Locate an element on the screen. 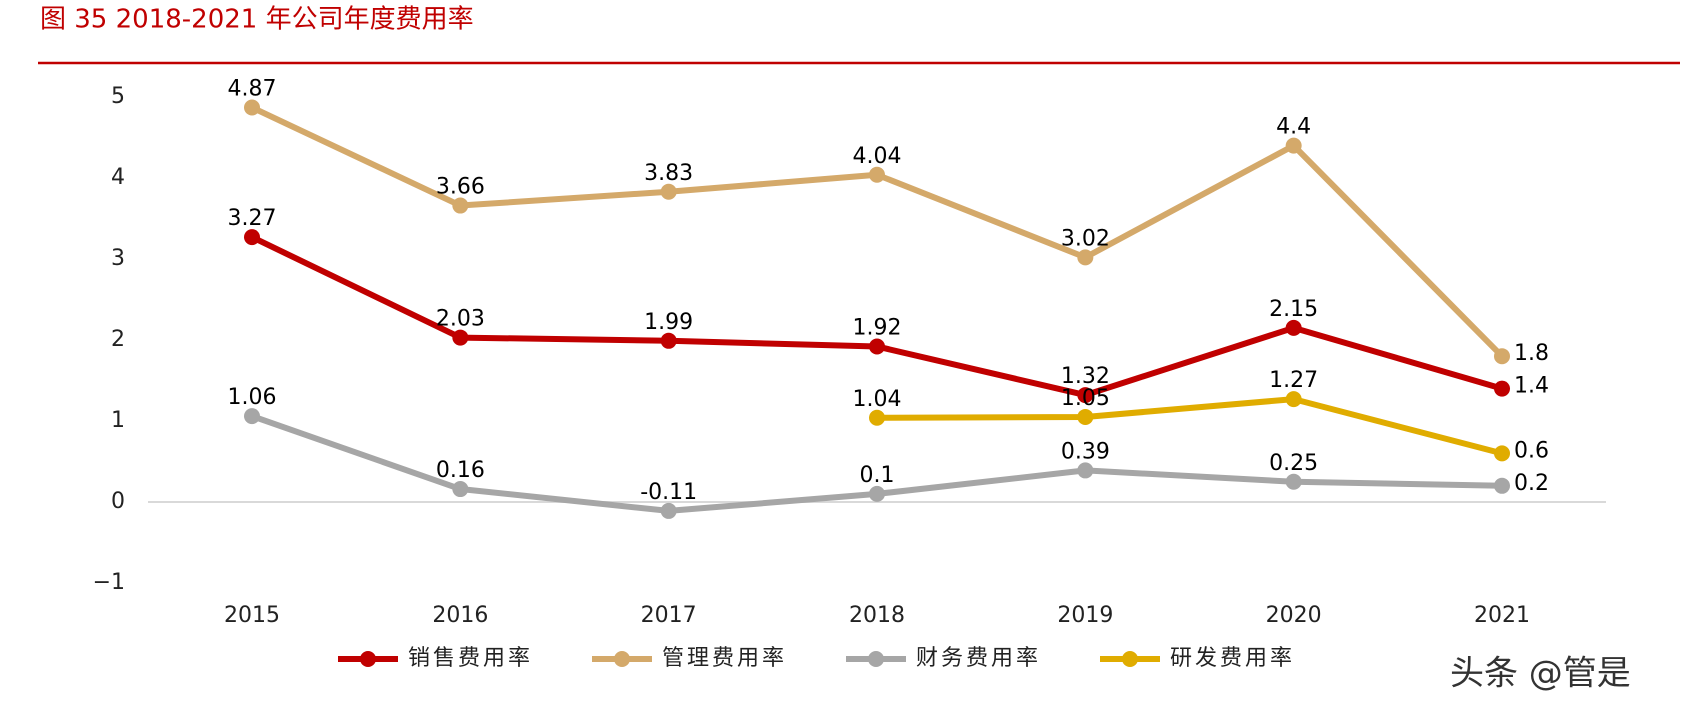 The image size is (1694, 721). data-label: 4.04 is located at coordinates (877, 156).